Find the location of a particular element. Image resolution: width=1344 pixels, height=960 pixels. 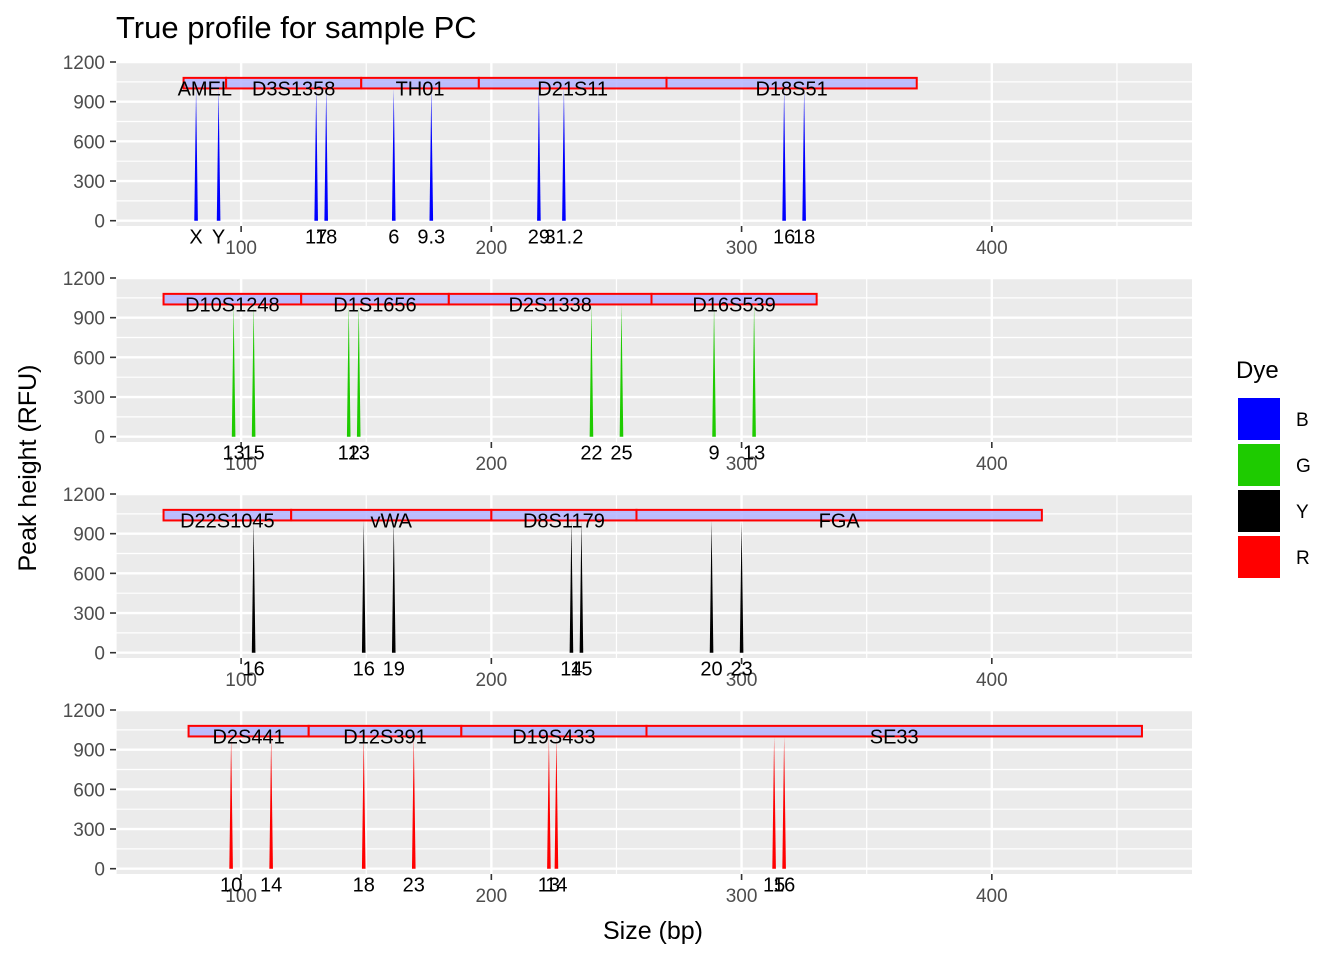

y-axis-title: Peak height (RFU) is located at coordinates (28, 467).